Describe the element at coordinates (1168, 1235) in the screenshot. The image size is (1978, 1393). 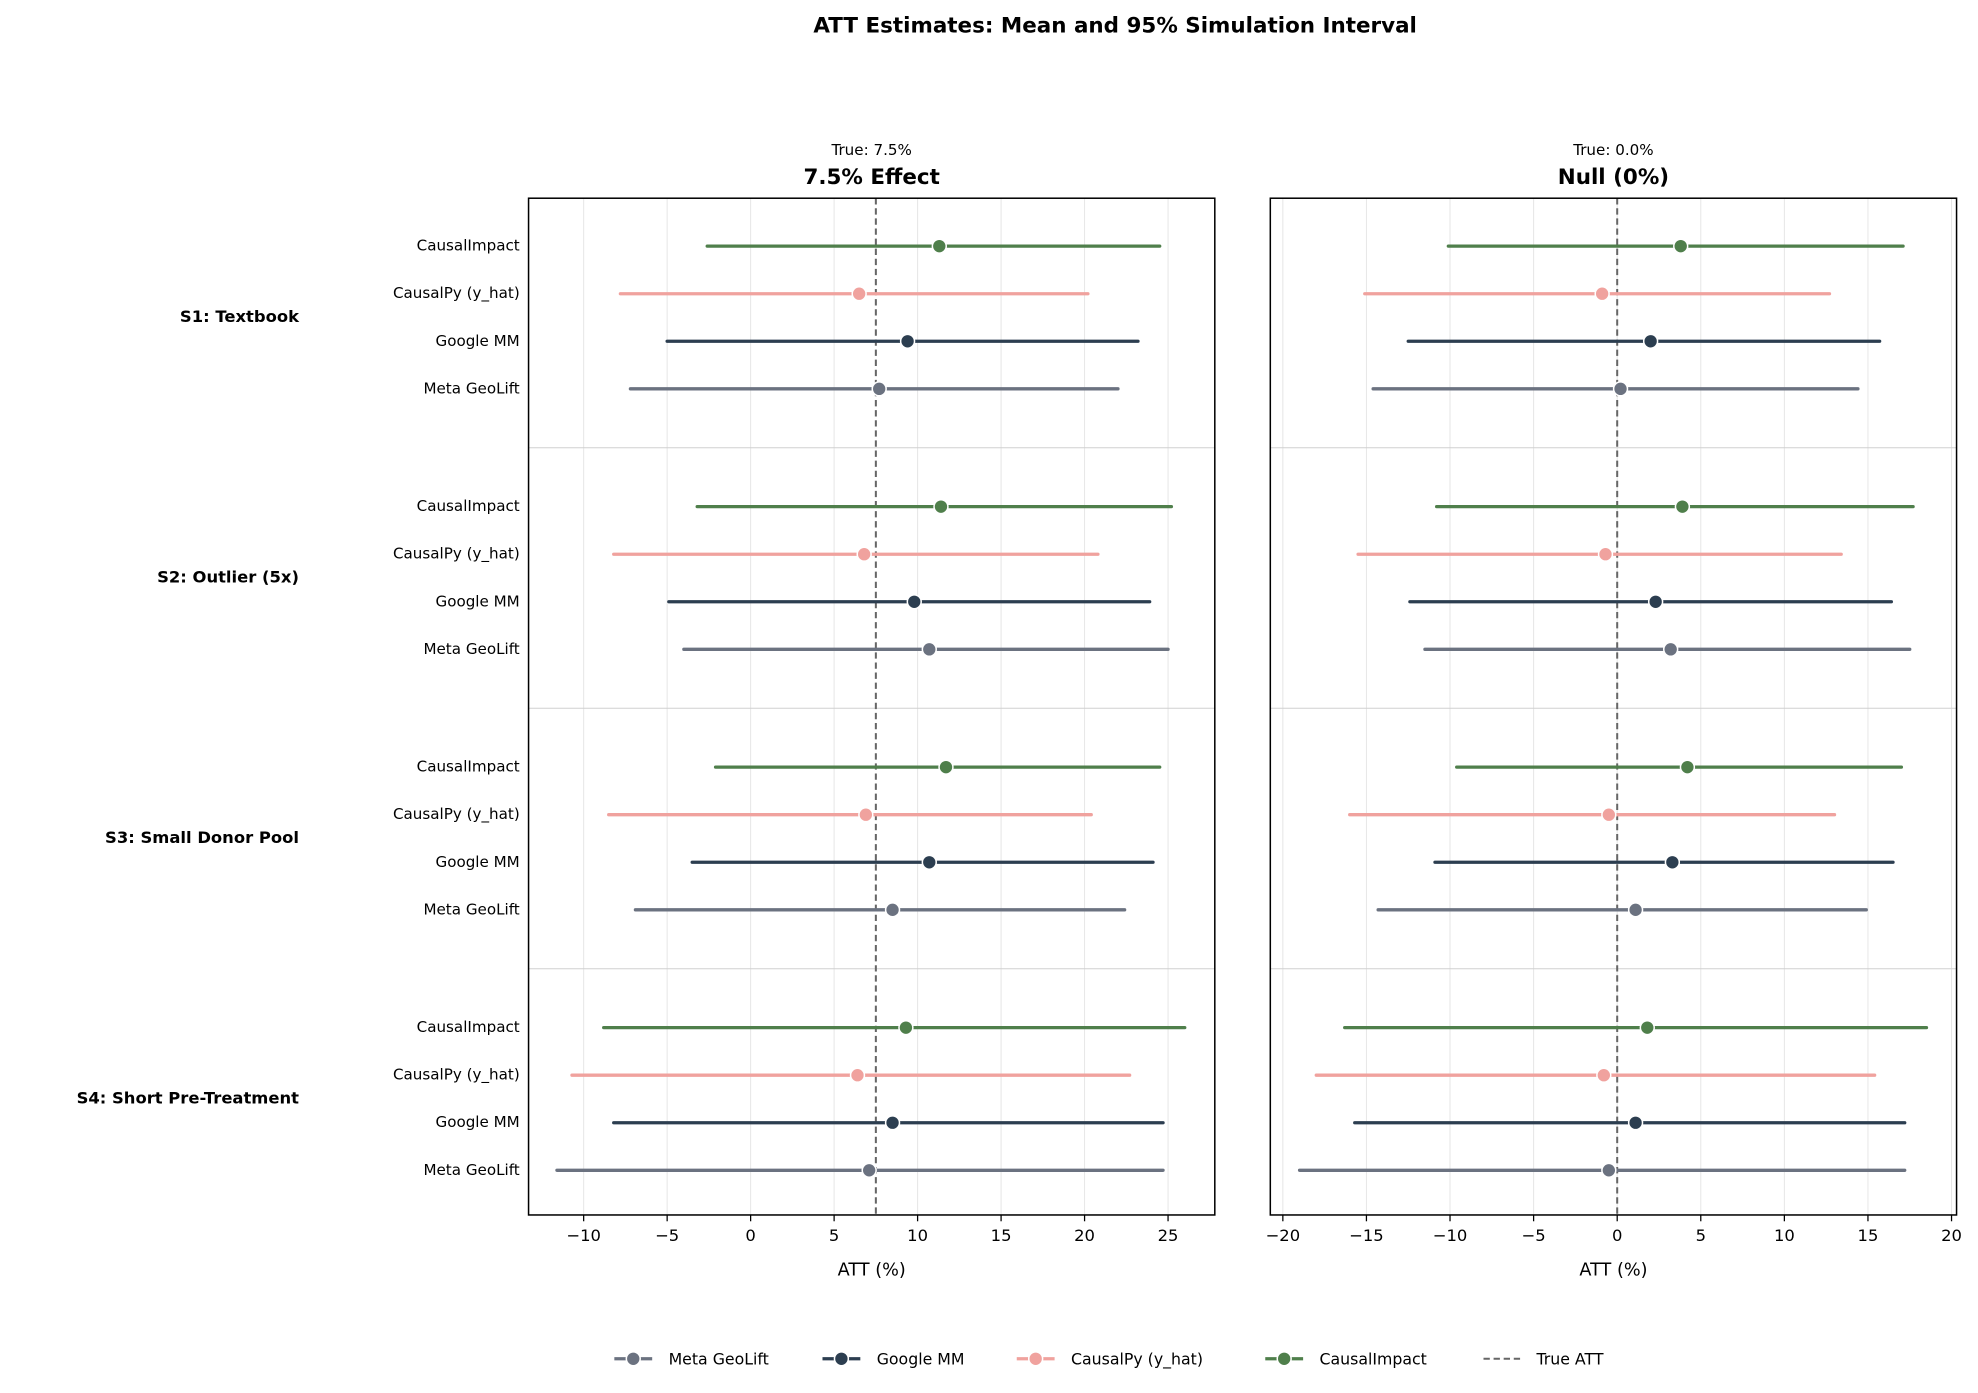
I see `x-tick-label: 25` at that location.